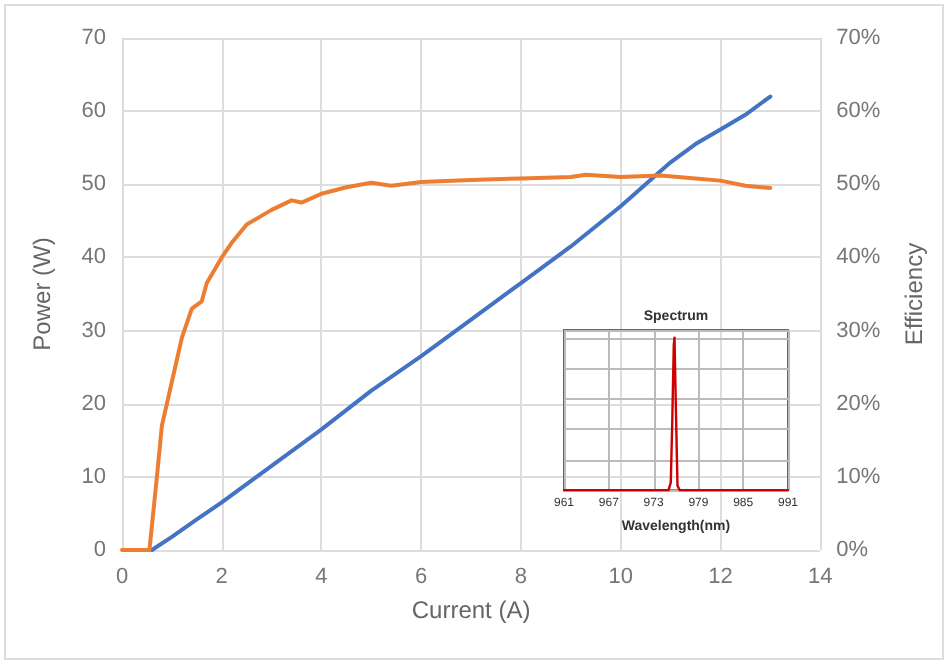 This screenshot has width=948, height=664. What do you see at coordinates (620, 577) in the screenshot?
I see `x-tick-label: 10` at bounding box center [620, 577].